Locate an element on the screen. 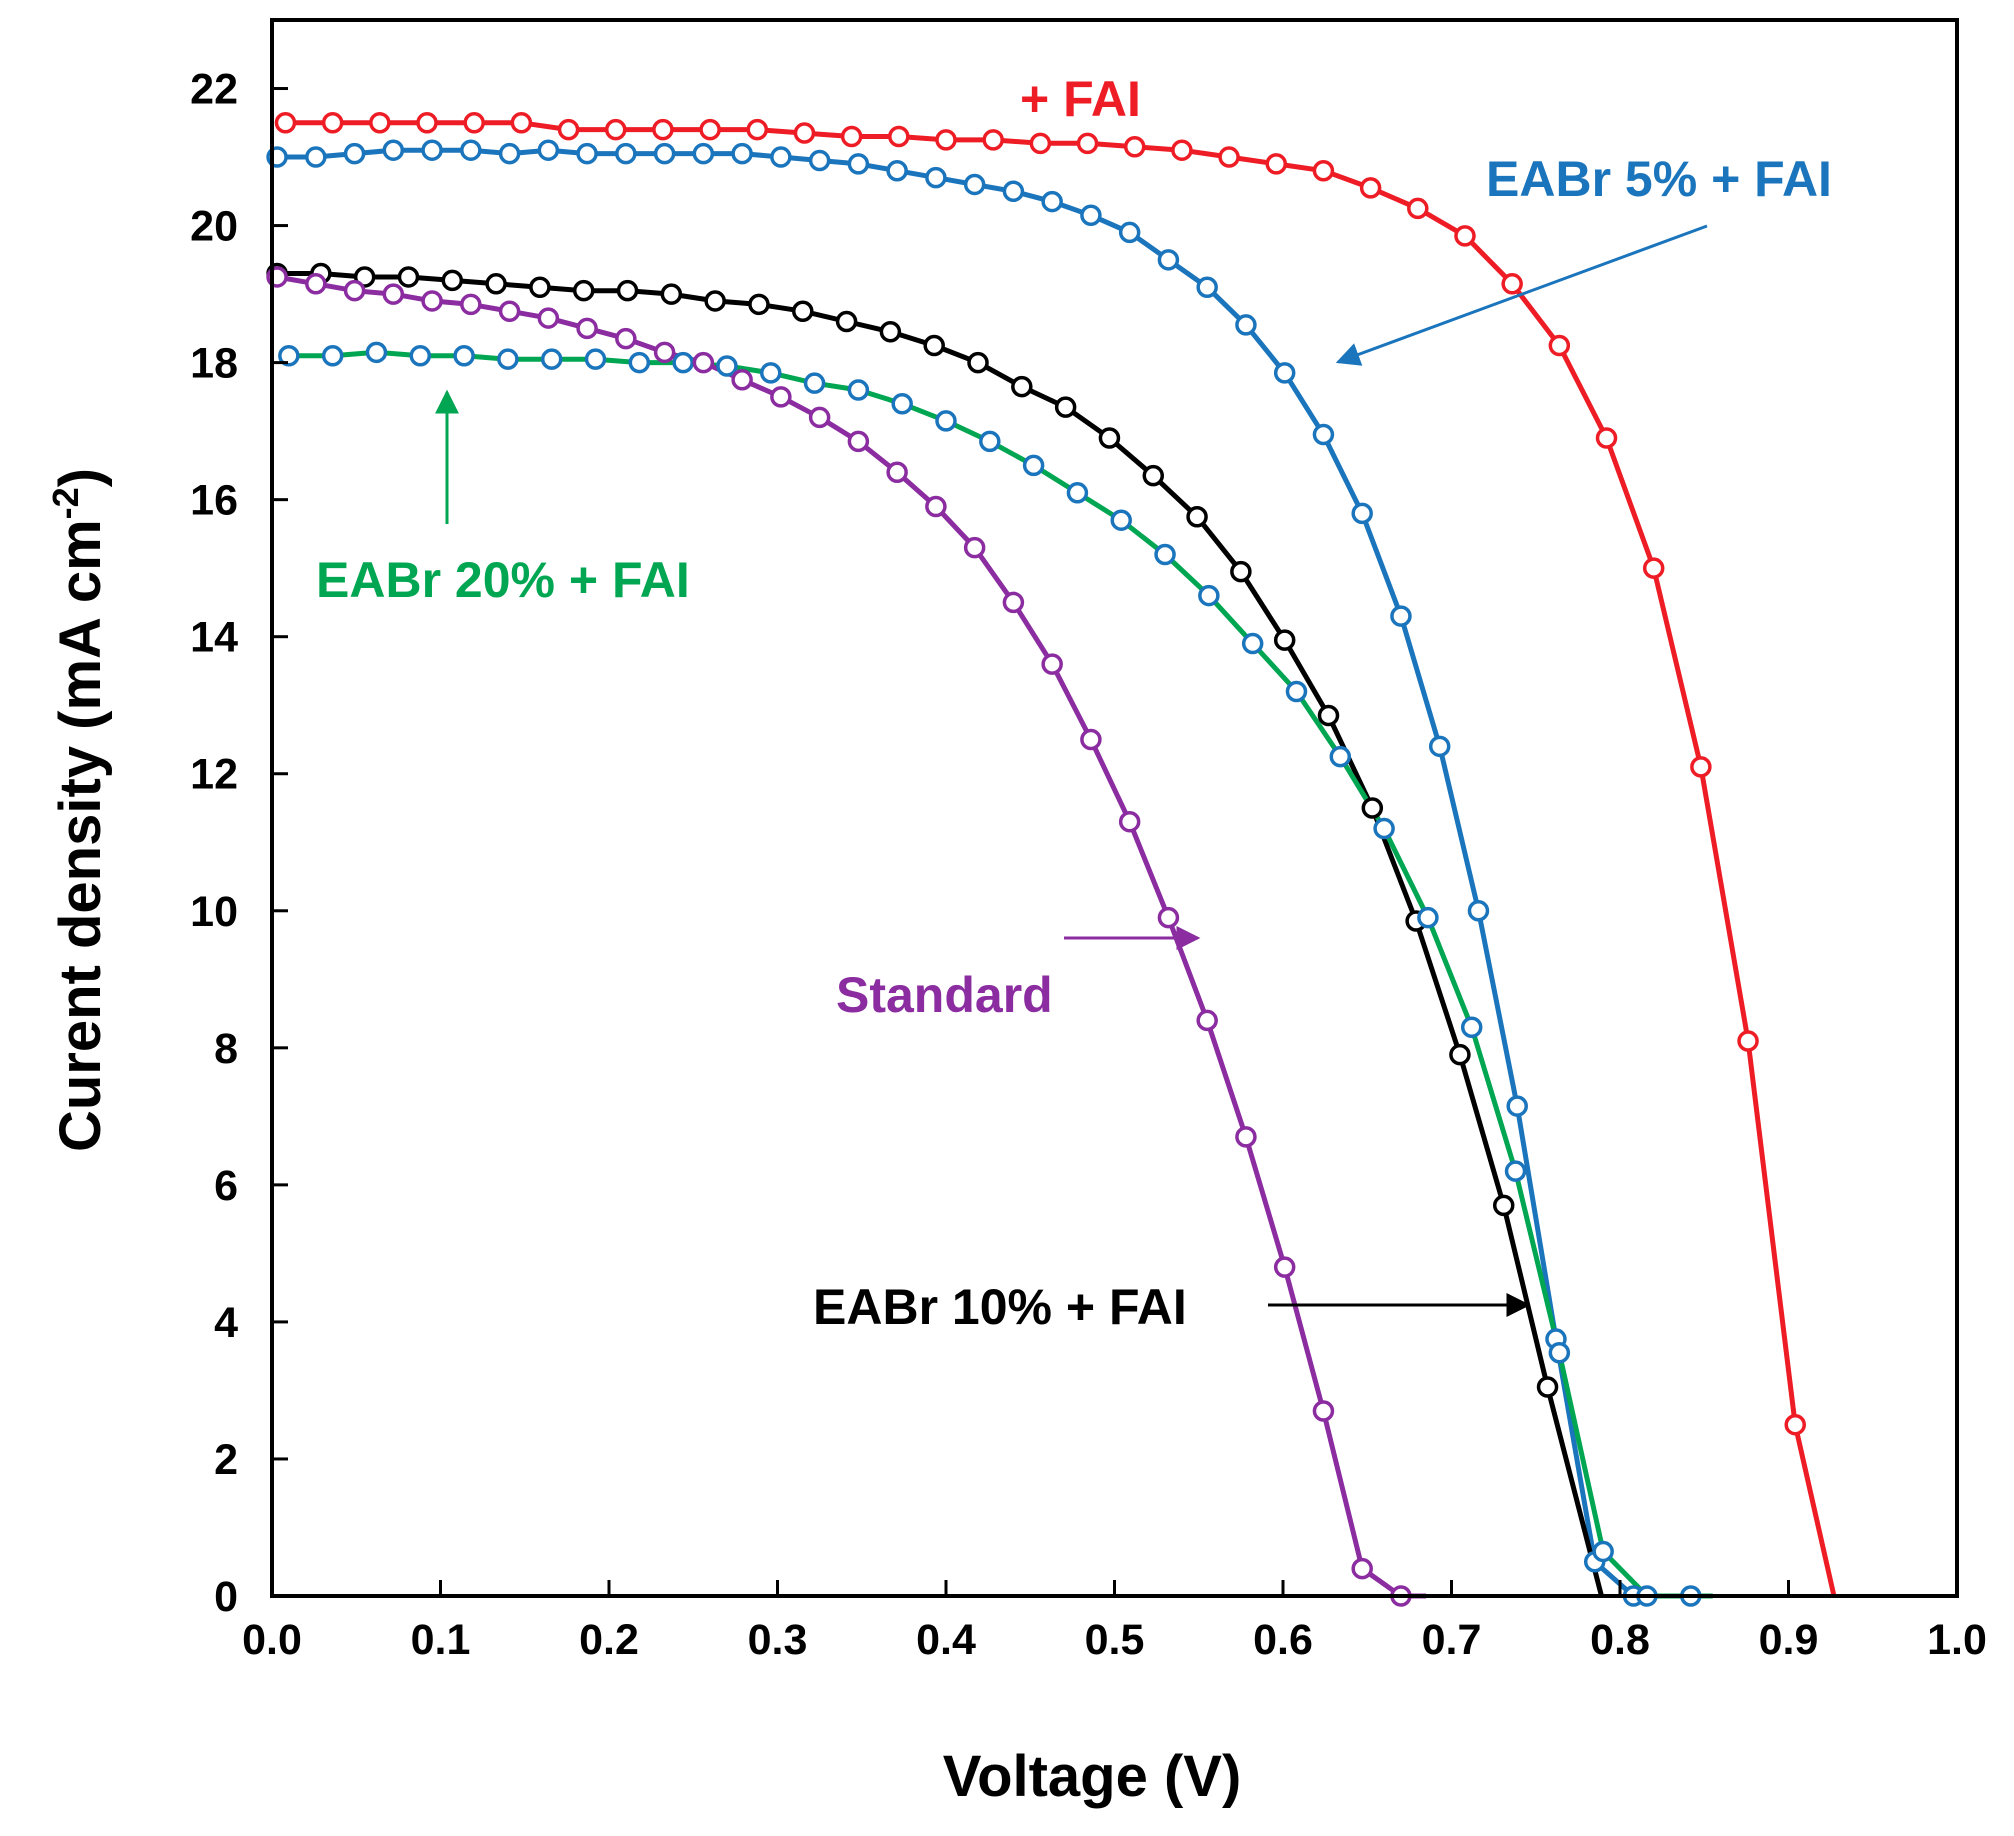  y-tick-label: 4 is located at coordinates (226, 1323).